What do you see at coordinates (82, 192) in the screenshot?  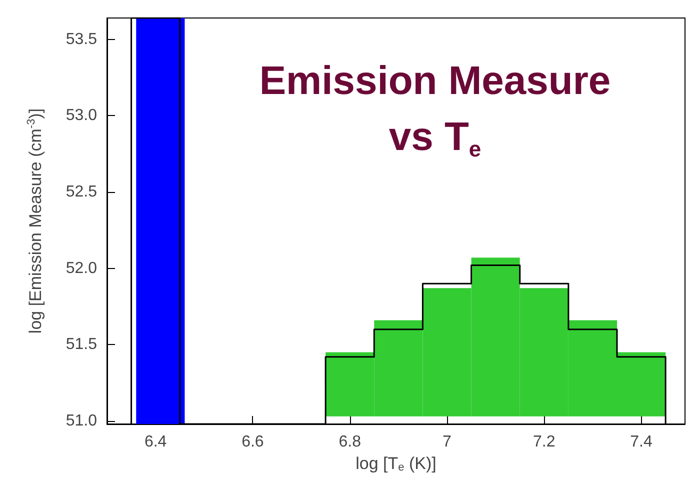 I see `y-tick-label: 52.5` at bounding box center [82, 192].